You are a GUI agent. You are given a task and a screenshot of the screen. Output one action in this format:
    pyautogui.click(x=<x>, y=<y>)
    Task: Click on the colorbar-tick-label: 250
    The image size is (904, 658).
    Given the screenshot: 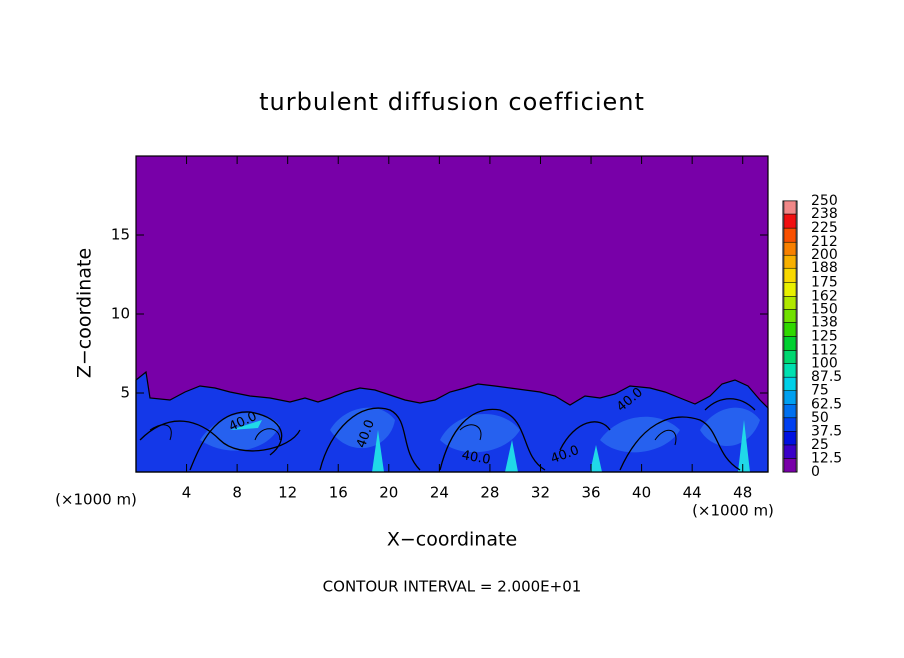 What is the action you would take?
    pyautogui.click(x=824, y=201)
    